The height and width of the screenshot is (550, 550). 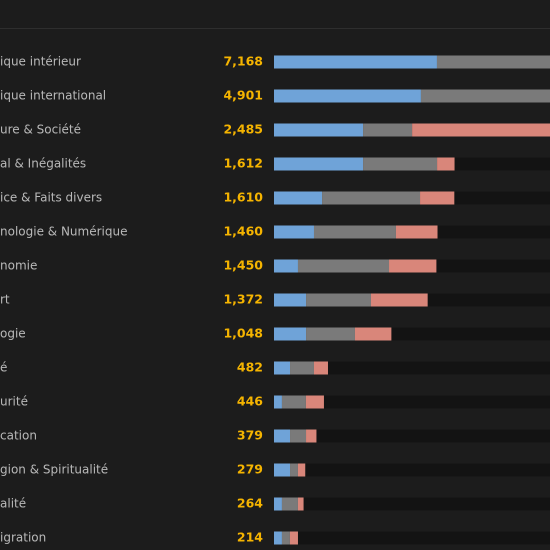 I want to click on count: 279, so click(x=250, y=469).